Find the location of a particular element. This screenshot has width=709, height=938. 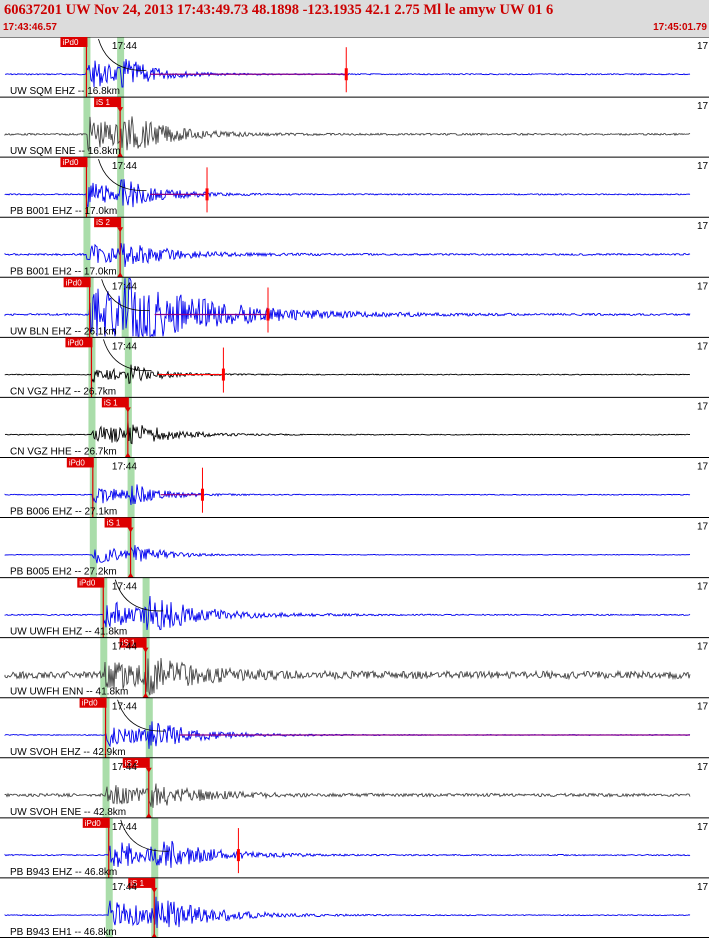

station-label: PB B001 EHZ -- 17.0km is located at coordinates (63, 211).